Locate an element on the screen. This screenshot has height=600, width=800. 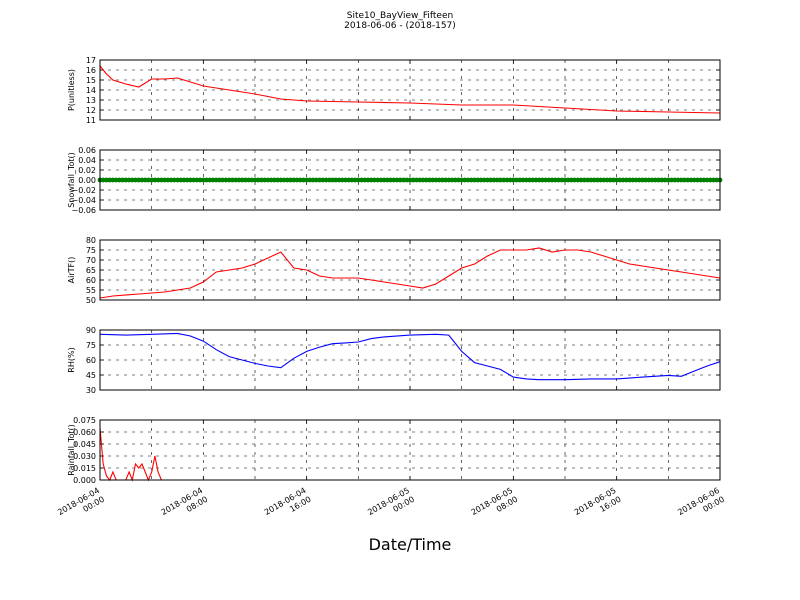
y-tick-label: 17 is located at coordinates (91, 60).